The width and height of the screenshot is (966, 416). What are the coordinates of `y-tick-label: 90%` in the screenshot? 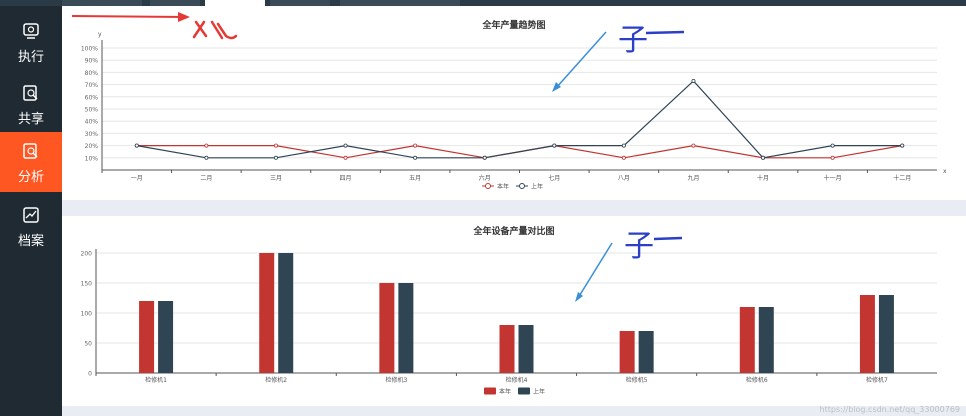 It's located at (92, 61).